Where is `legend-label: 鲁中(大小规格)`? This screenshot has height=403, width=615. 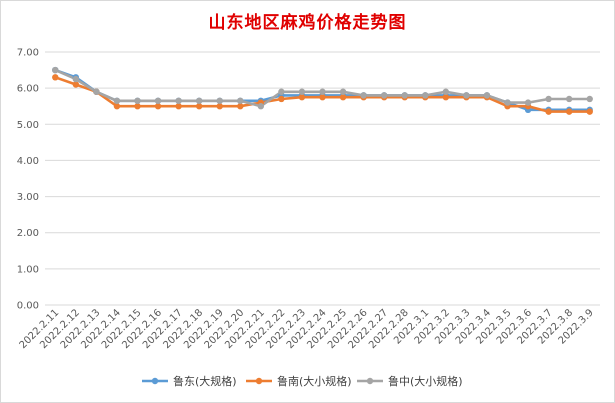
legend-label: 鲁中(大小规格) is located at coordinates (425, 381).